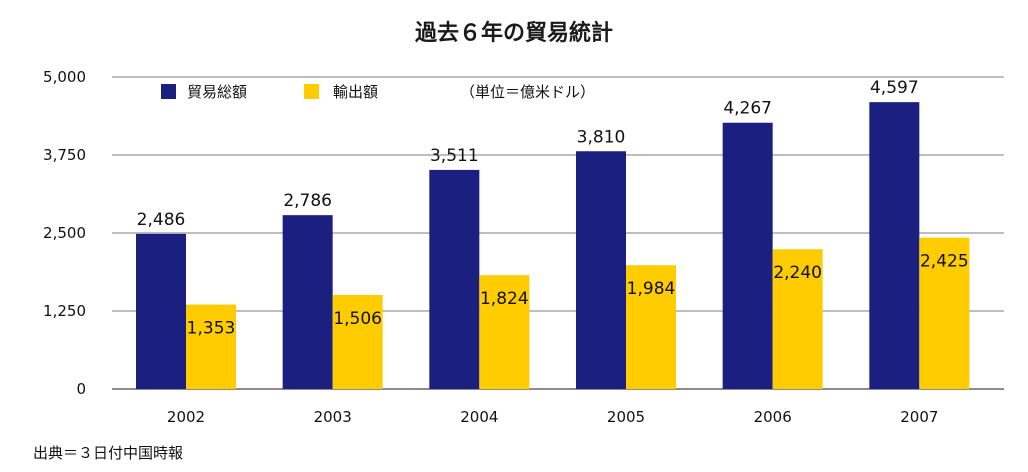  I want to click on y-tick-label: 1,250, so click(64, 311).